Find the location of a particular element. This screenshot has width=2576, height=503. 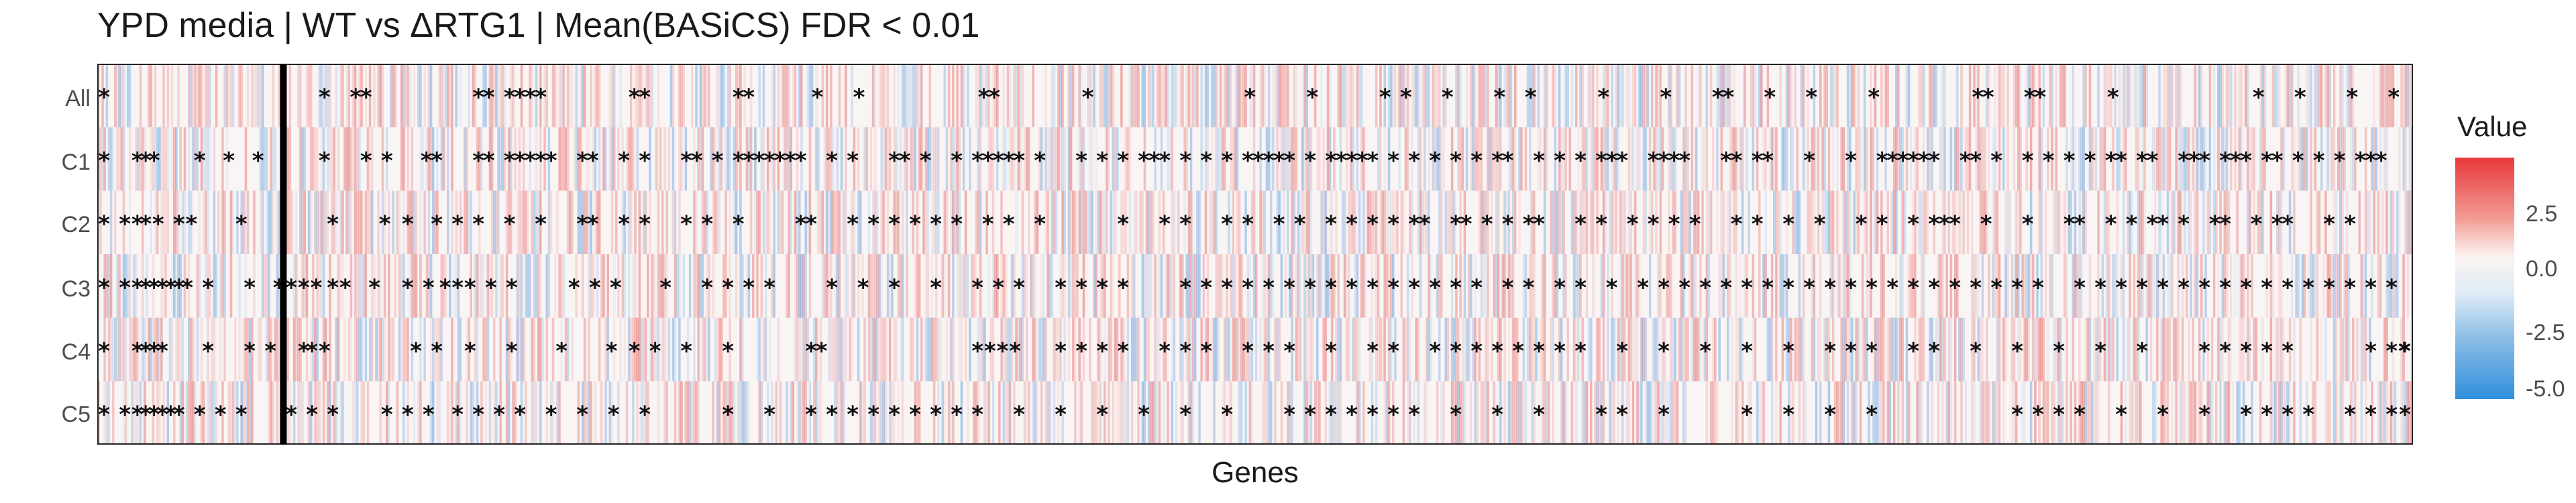

row-label-c5: C5 is located at coordinates (76, 414).